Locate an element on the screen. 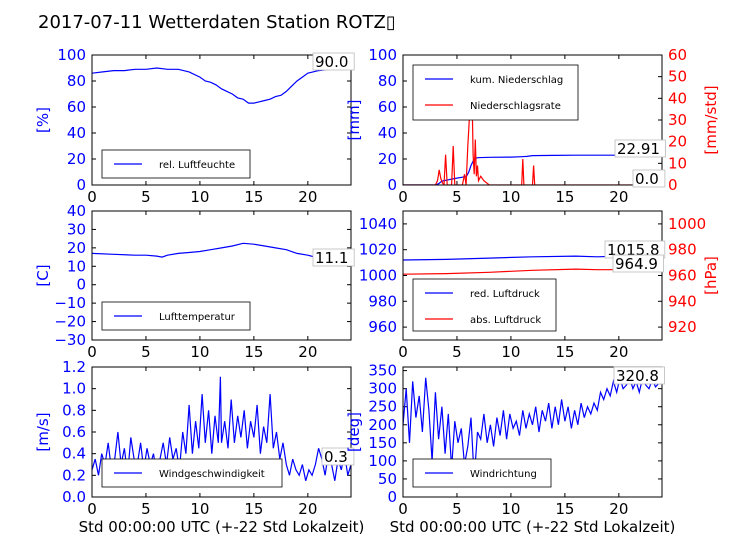 The image size is (736, 557). y-axis-label: [m/s] is located at coordinates (43, 431).